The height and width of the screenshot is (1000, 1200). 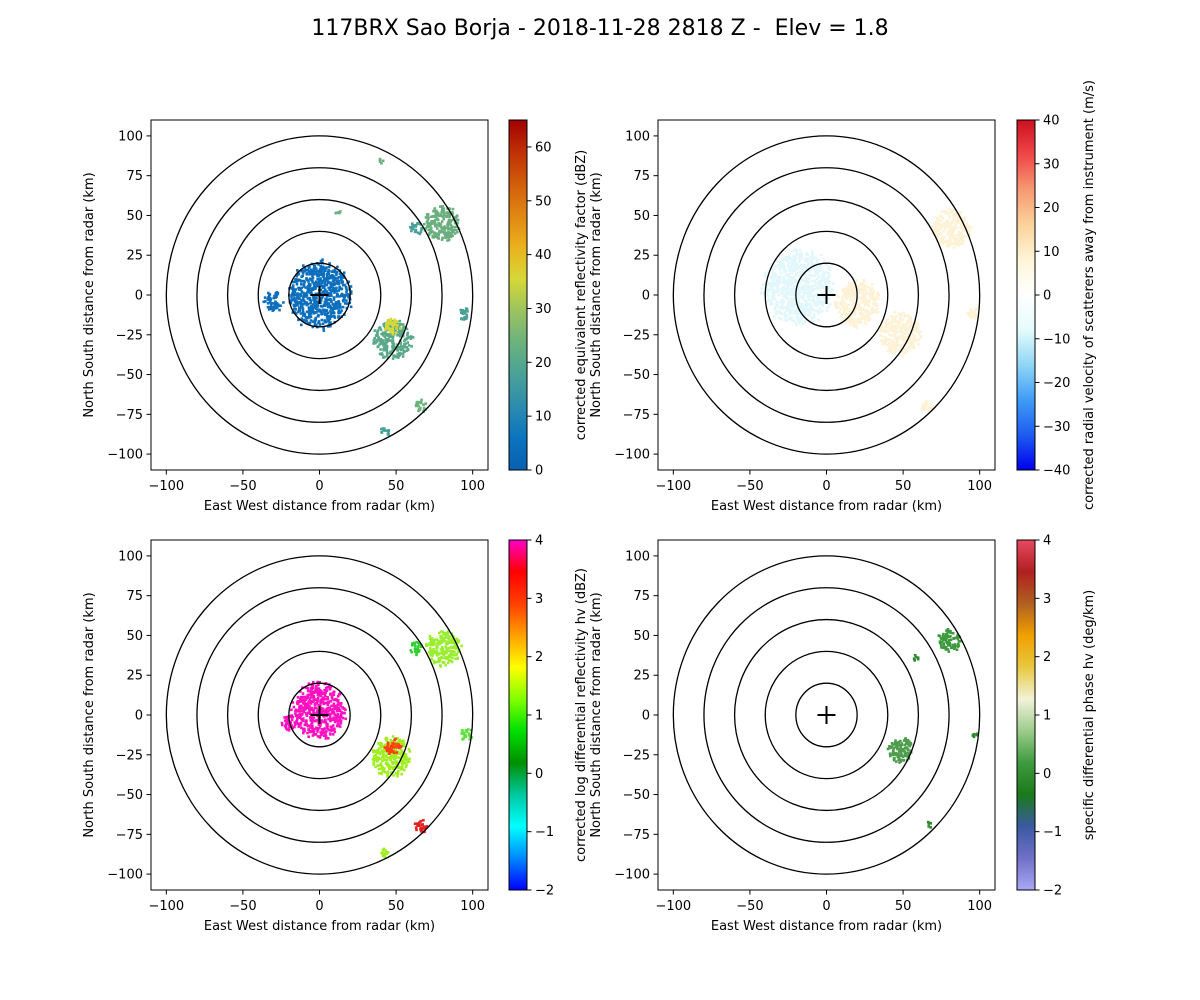 What do you see at coordinates (125, 455) in the screenshot?
I see `y-tick-label: −100` at bounding box center [125, 455].